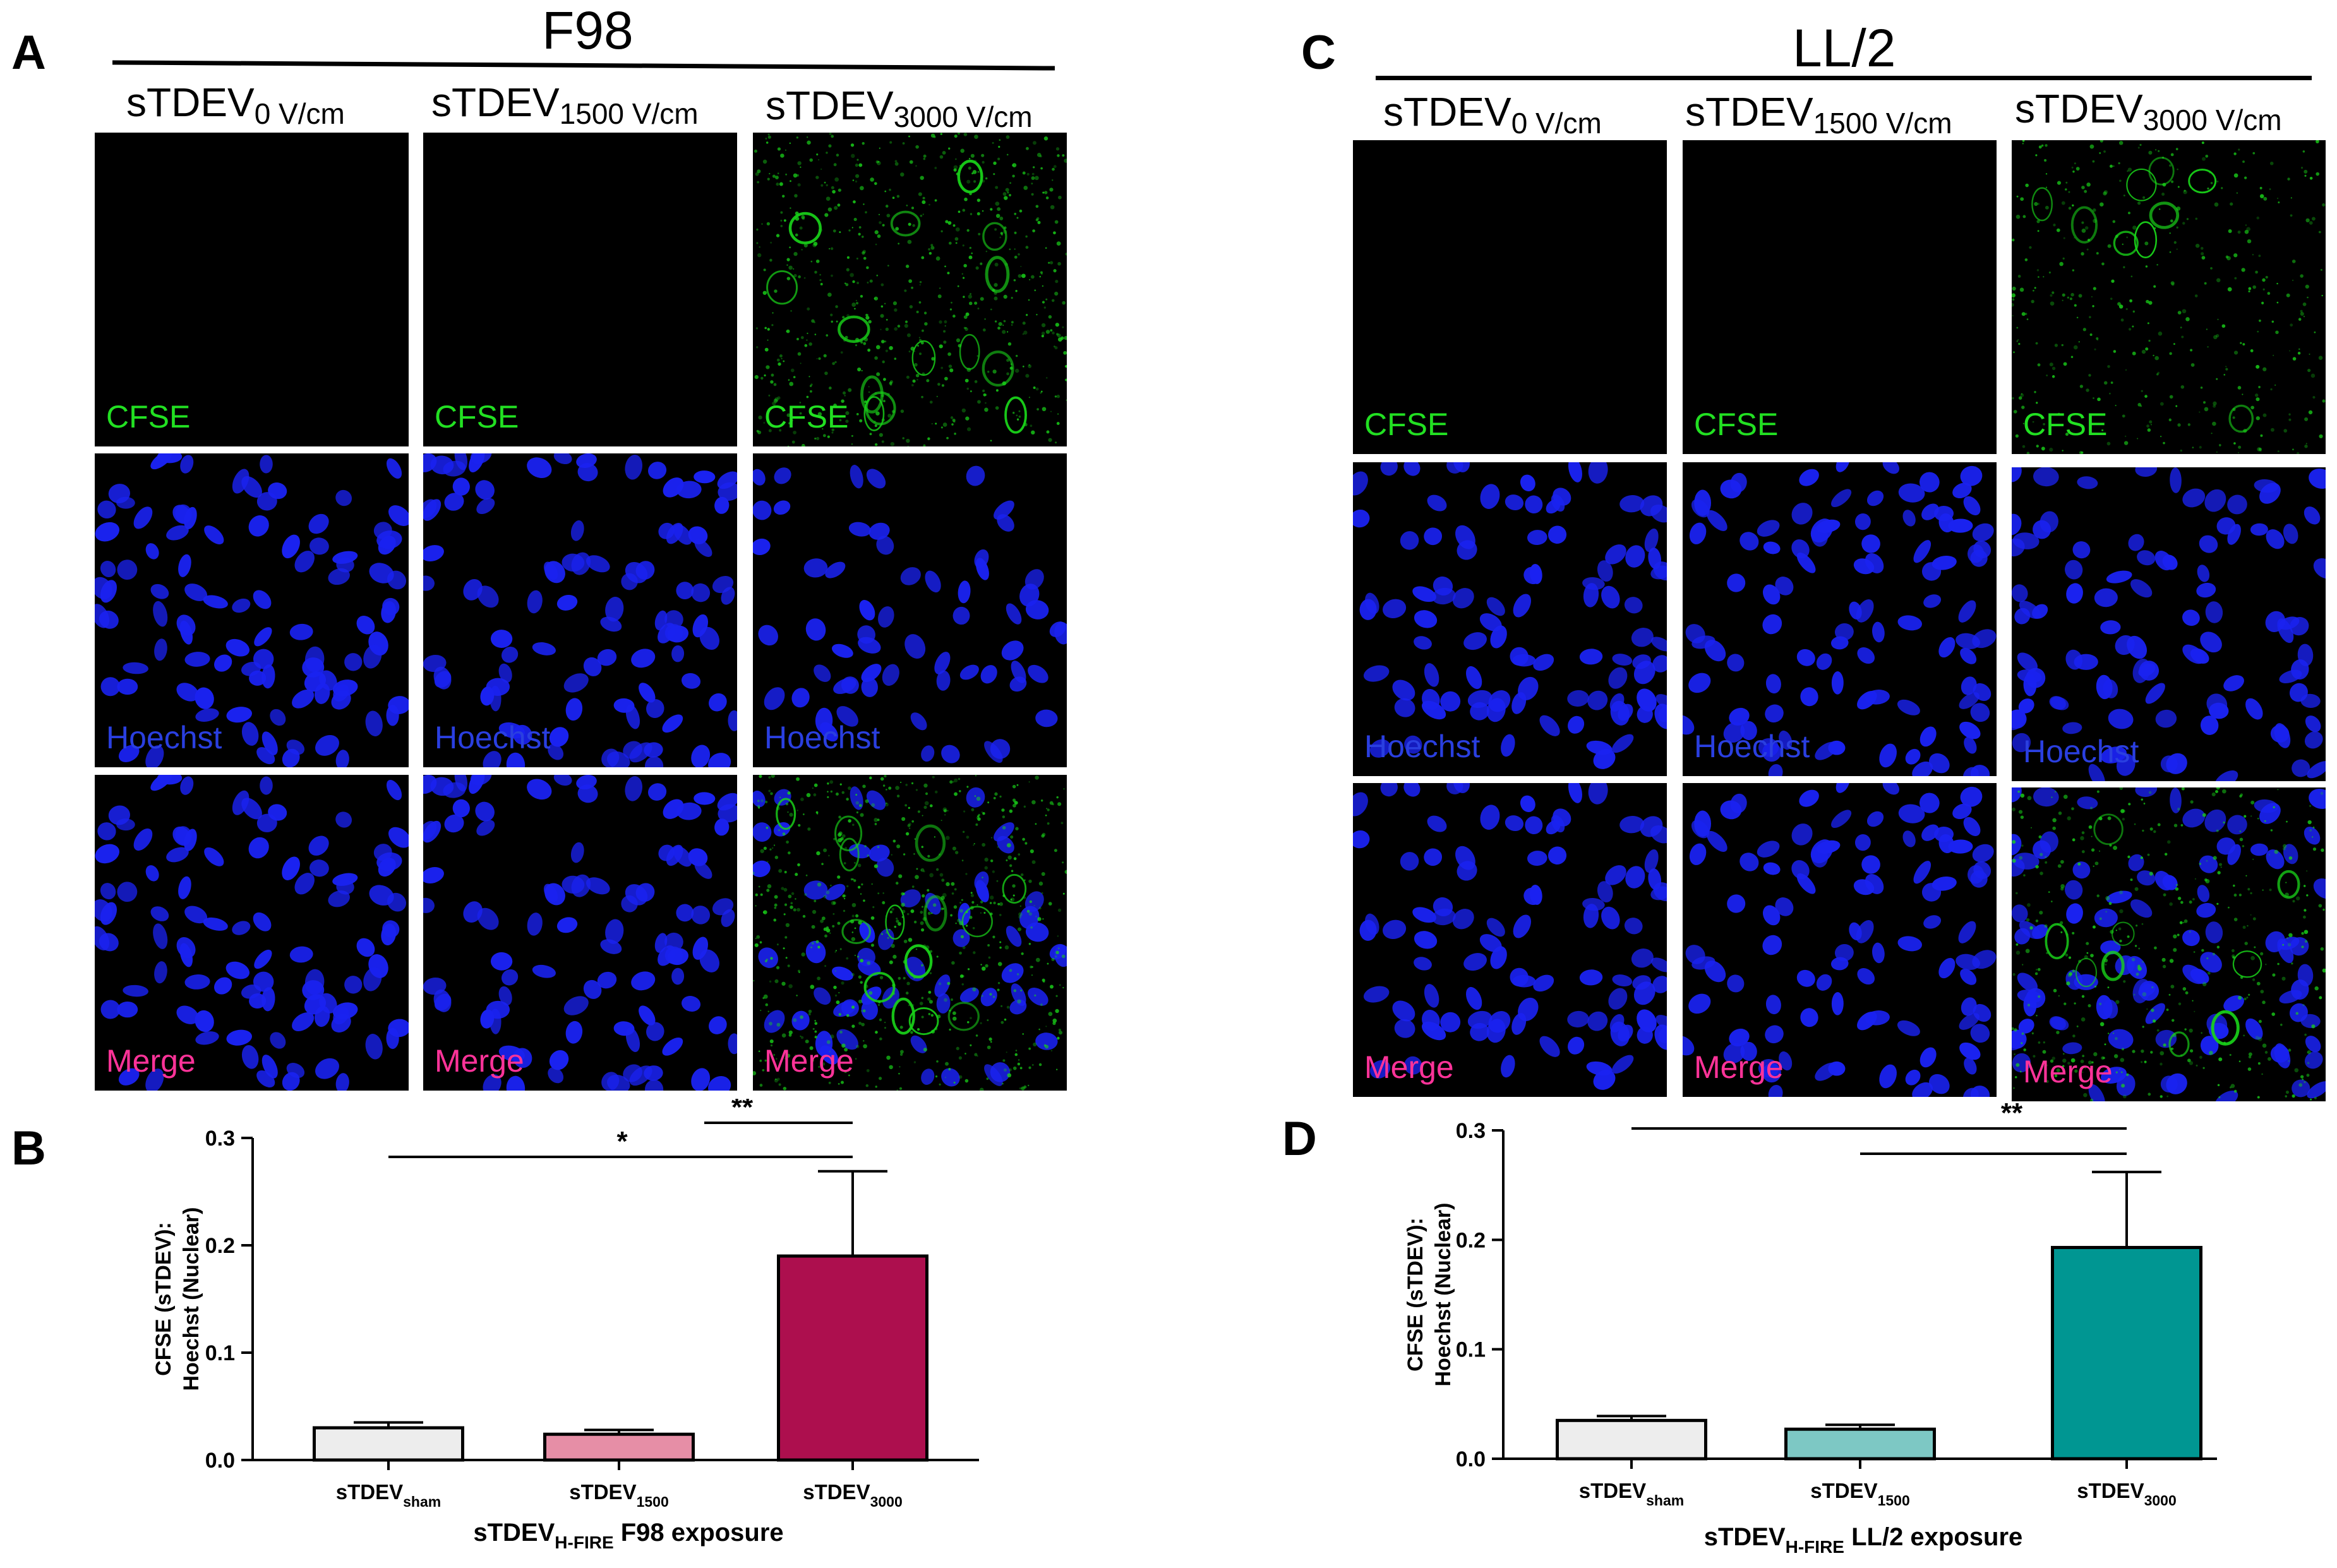 The image size is (2337, 1568). What do you see at coordinates (2161, 171) in the screenshot?
I see `cfse-cell-outline` at bounding box center [2161, 171].